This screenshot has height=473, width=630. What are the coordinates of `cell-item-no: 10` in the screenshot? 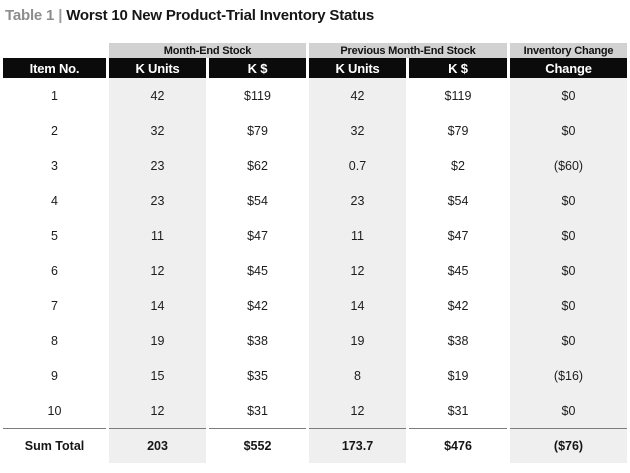 It's located at (54, 410).